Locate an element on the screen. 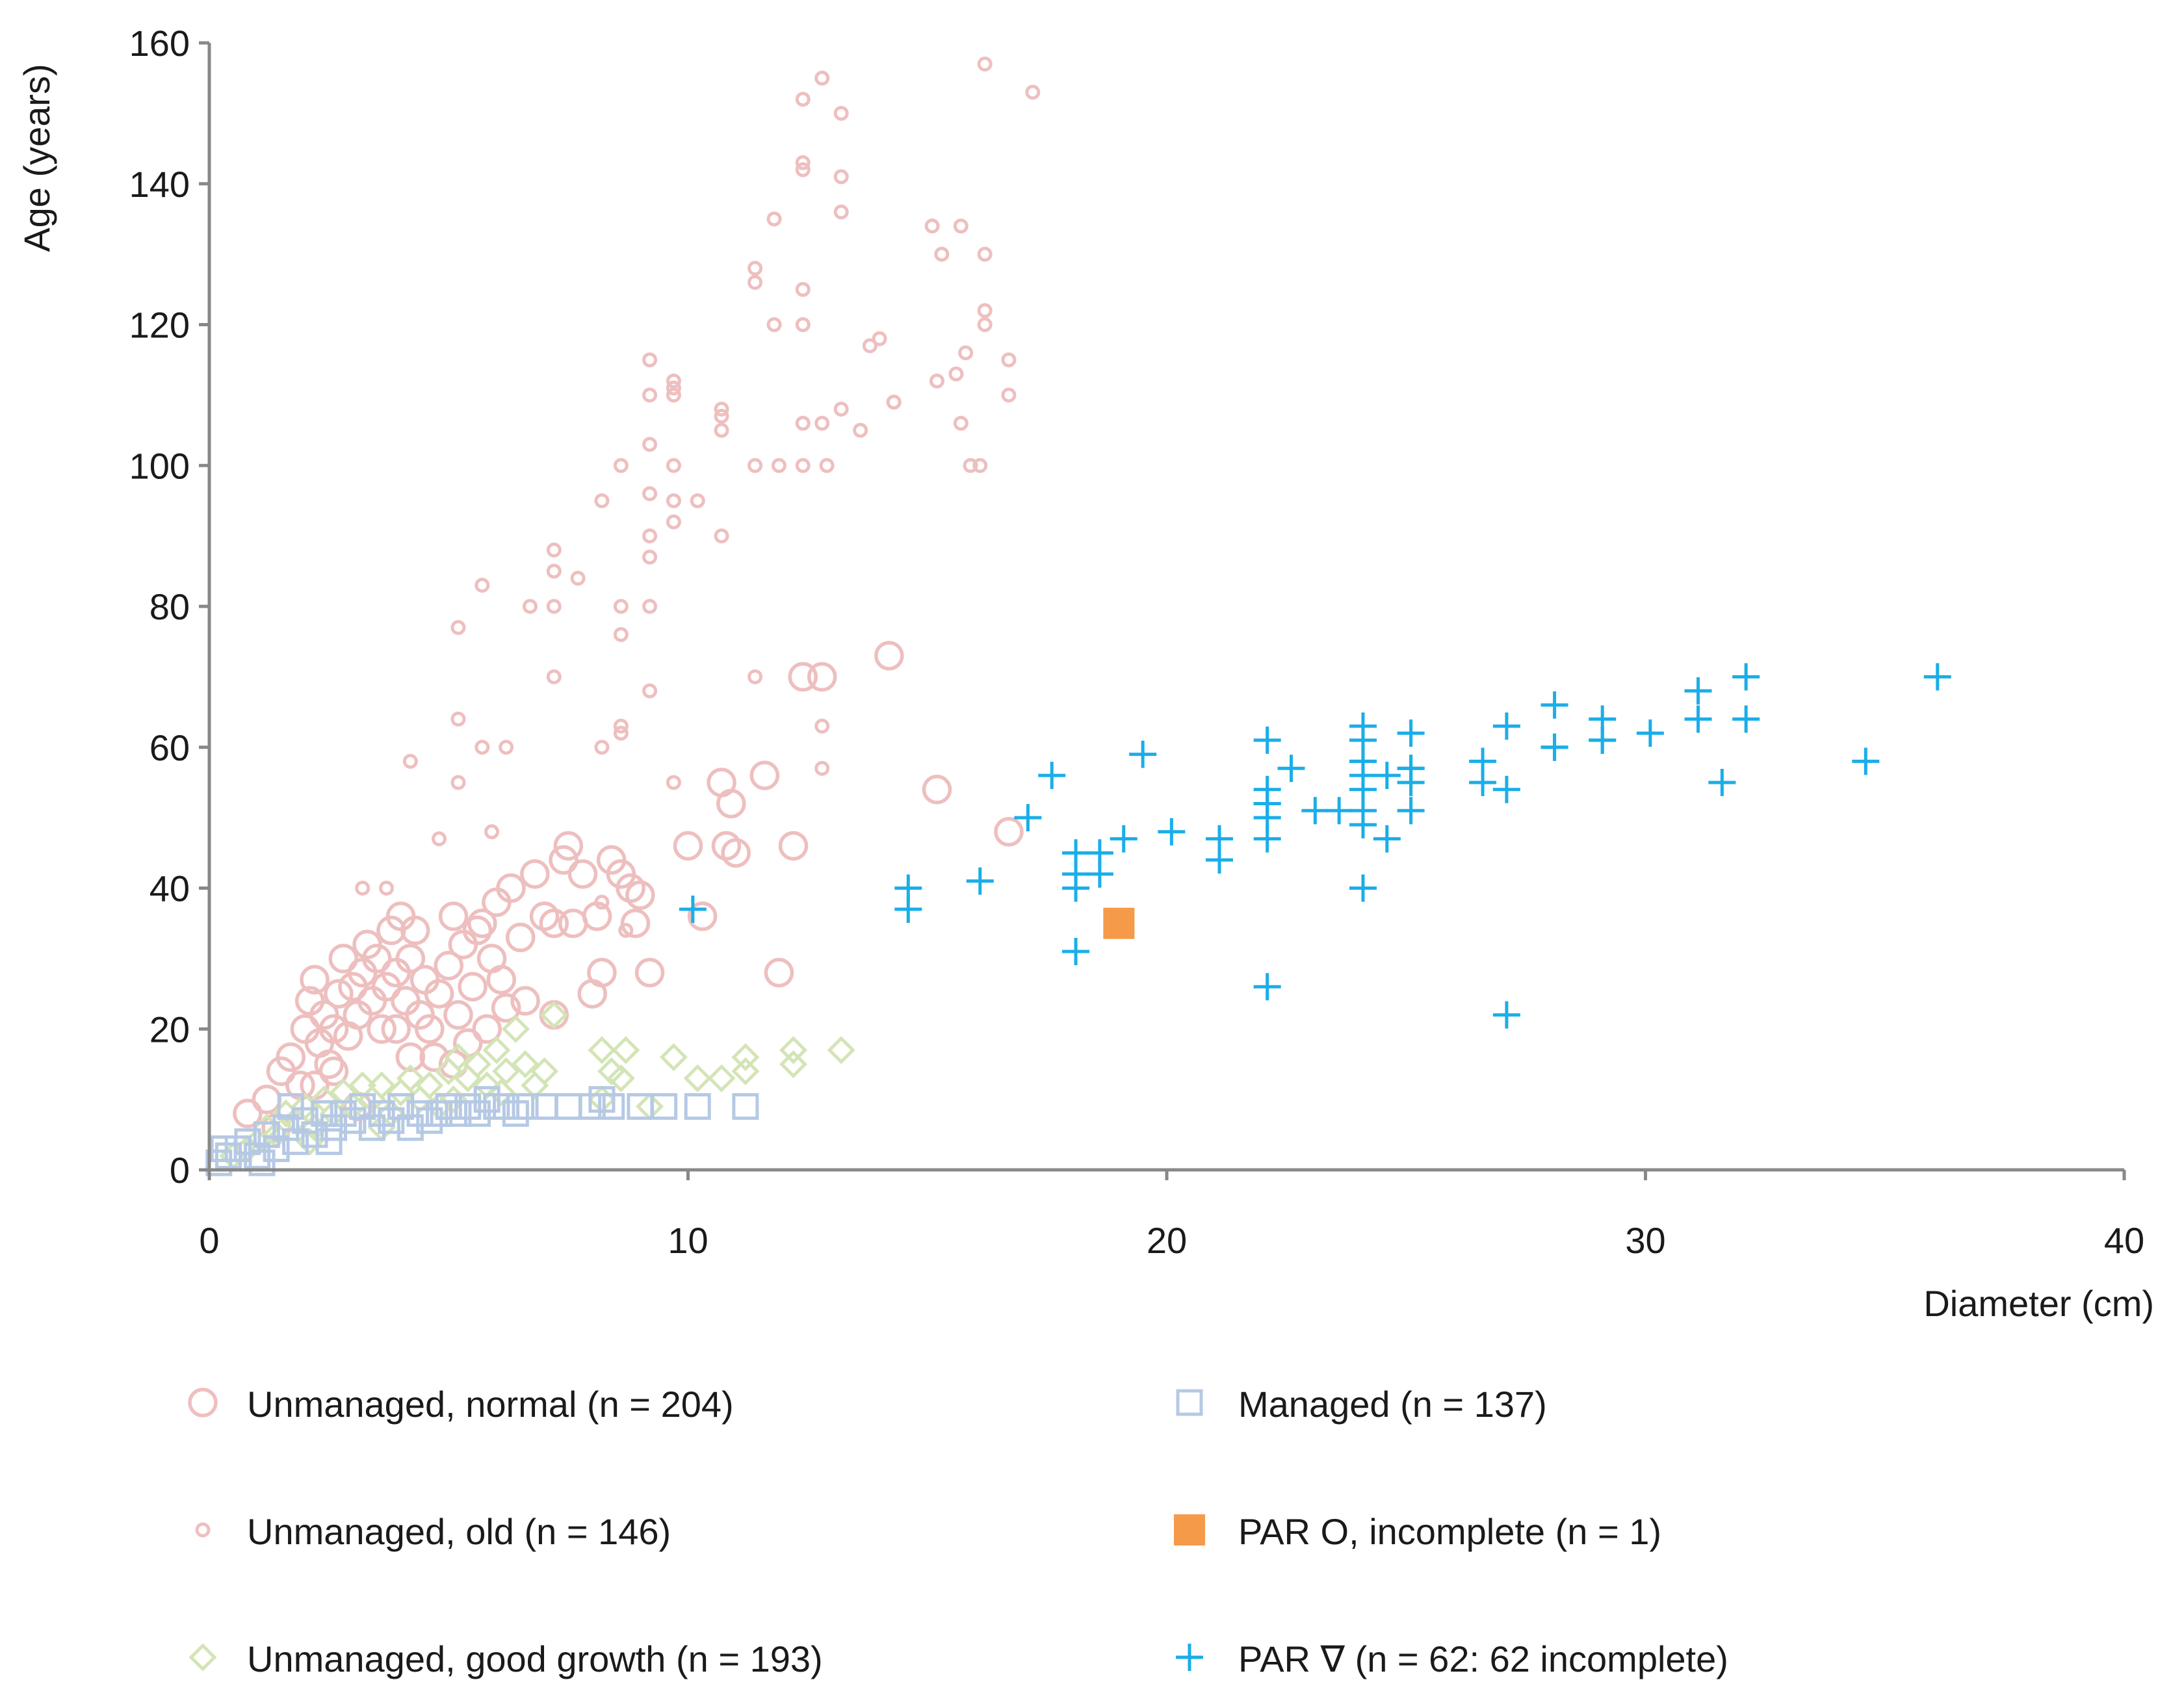 This screenshot has height=1708, width=2171. legend-marker-unmanaged_normal is located at coordinates (203, 1402).